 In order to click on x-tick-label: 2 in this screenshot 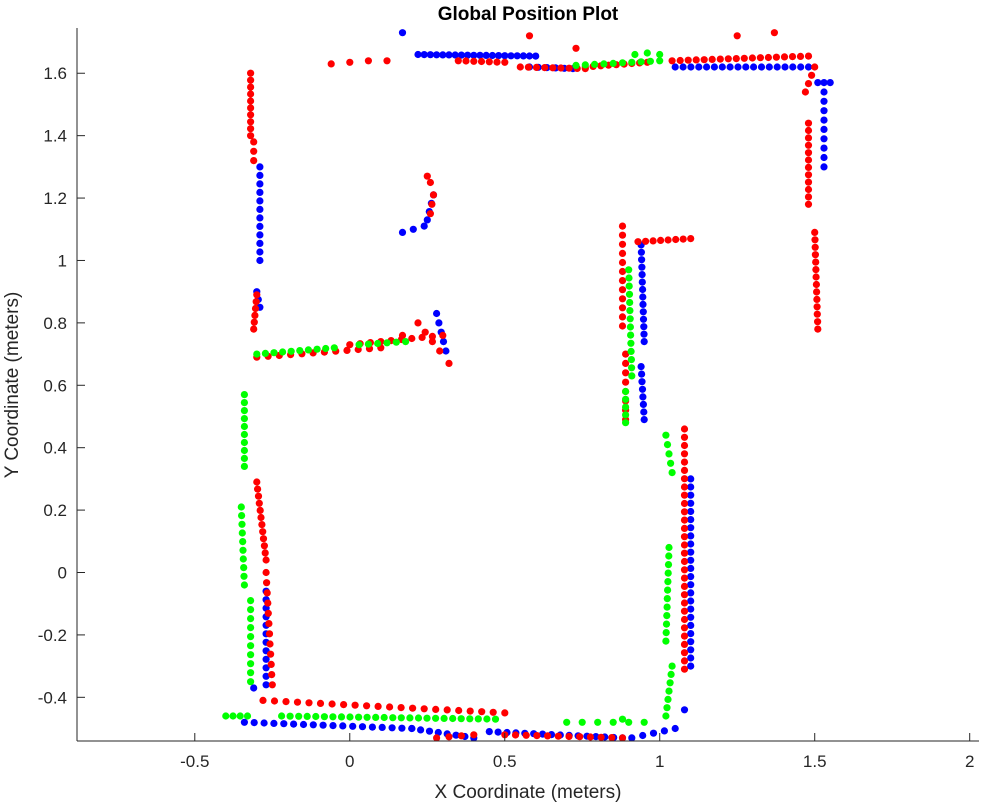, I will do `click(969, 761)`.